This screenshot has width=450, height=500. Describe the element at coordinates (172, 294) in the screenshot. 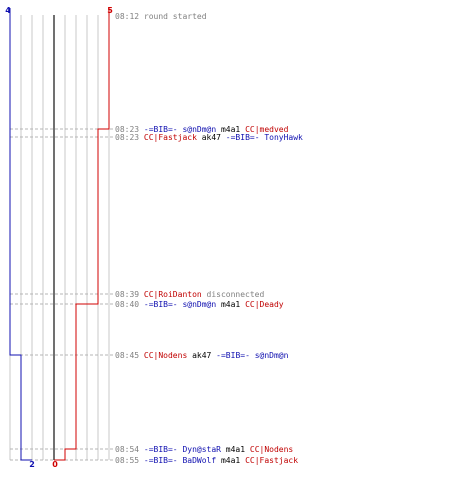

I see `log-text: CC|RoiDanton` at that location.